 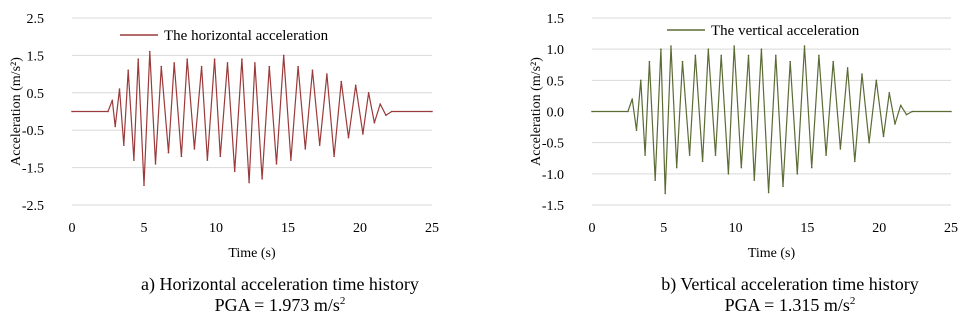 I want to click on chart2-y-tick-label: -0.5, so click(x=553, y=144).